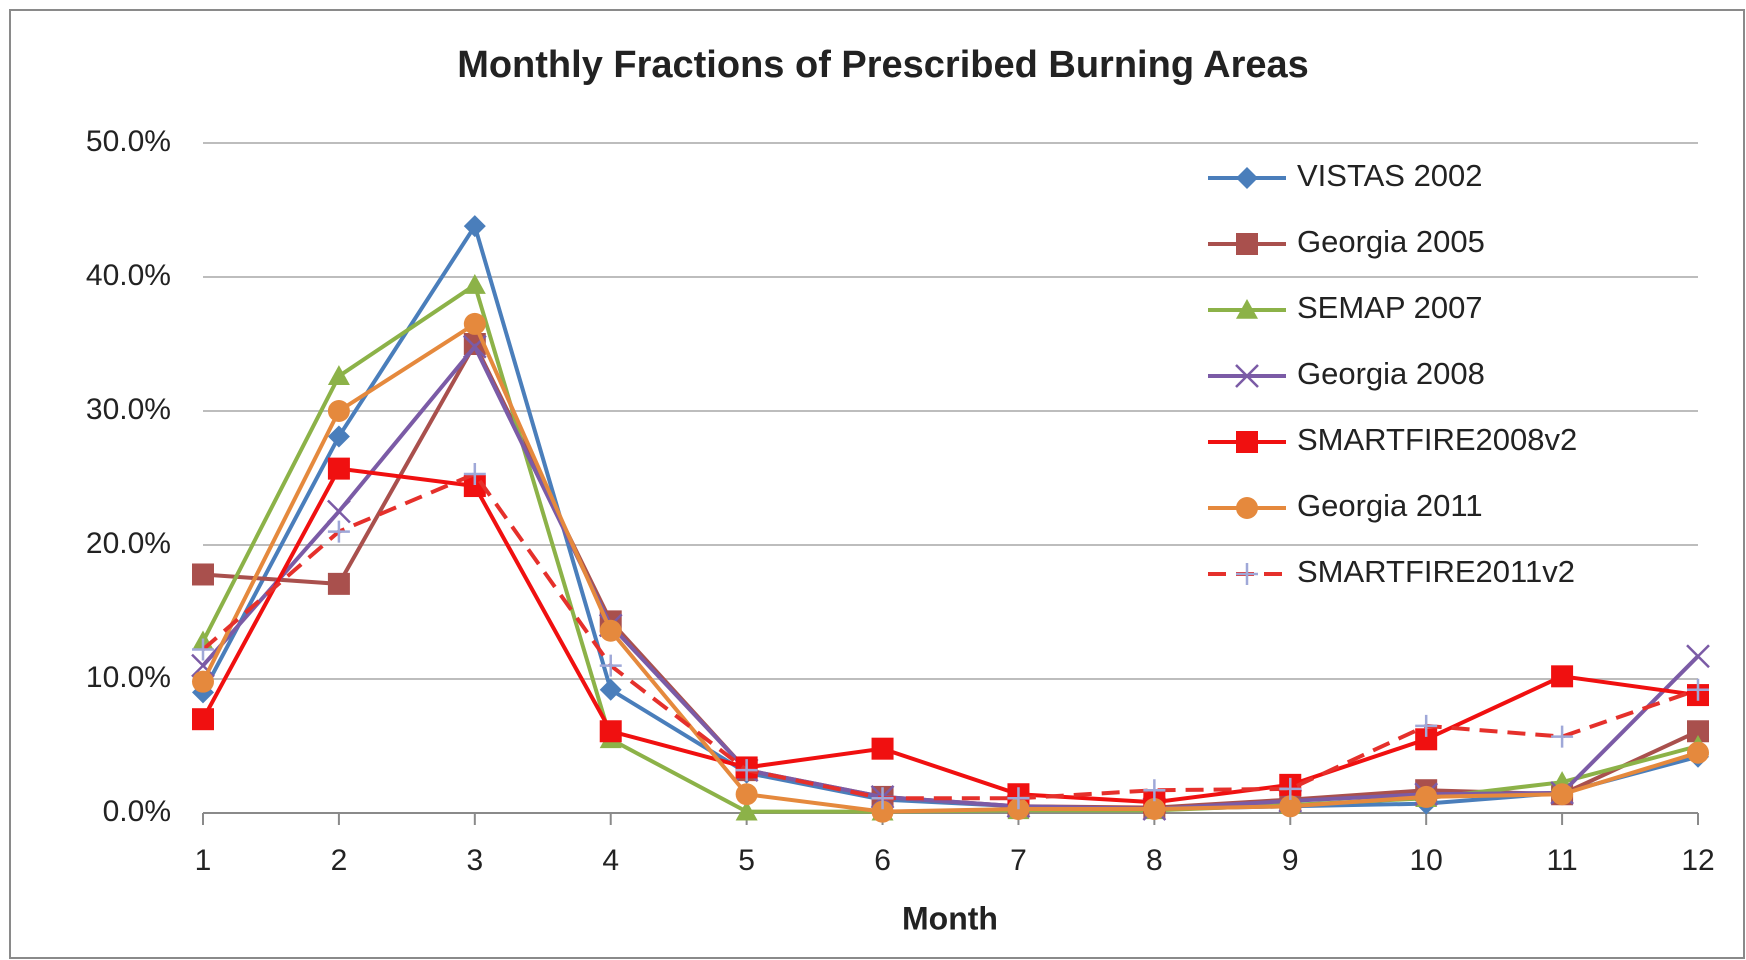  Describe the element at coordinates (1562, 860) in the screenshot. I see `x-tick-label: 11` at that location.